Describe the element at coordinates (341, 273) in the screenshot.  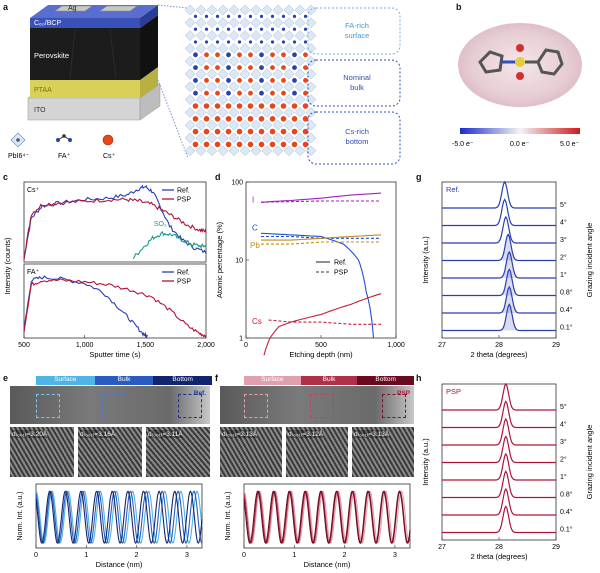
I see `d-legend-psp: PSP` at that location.